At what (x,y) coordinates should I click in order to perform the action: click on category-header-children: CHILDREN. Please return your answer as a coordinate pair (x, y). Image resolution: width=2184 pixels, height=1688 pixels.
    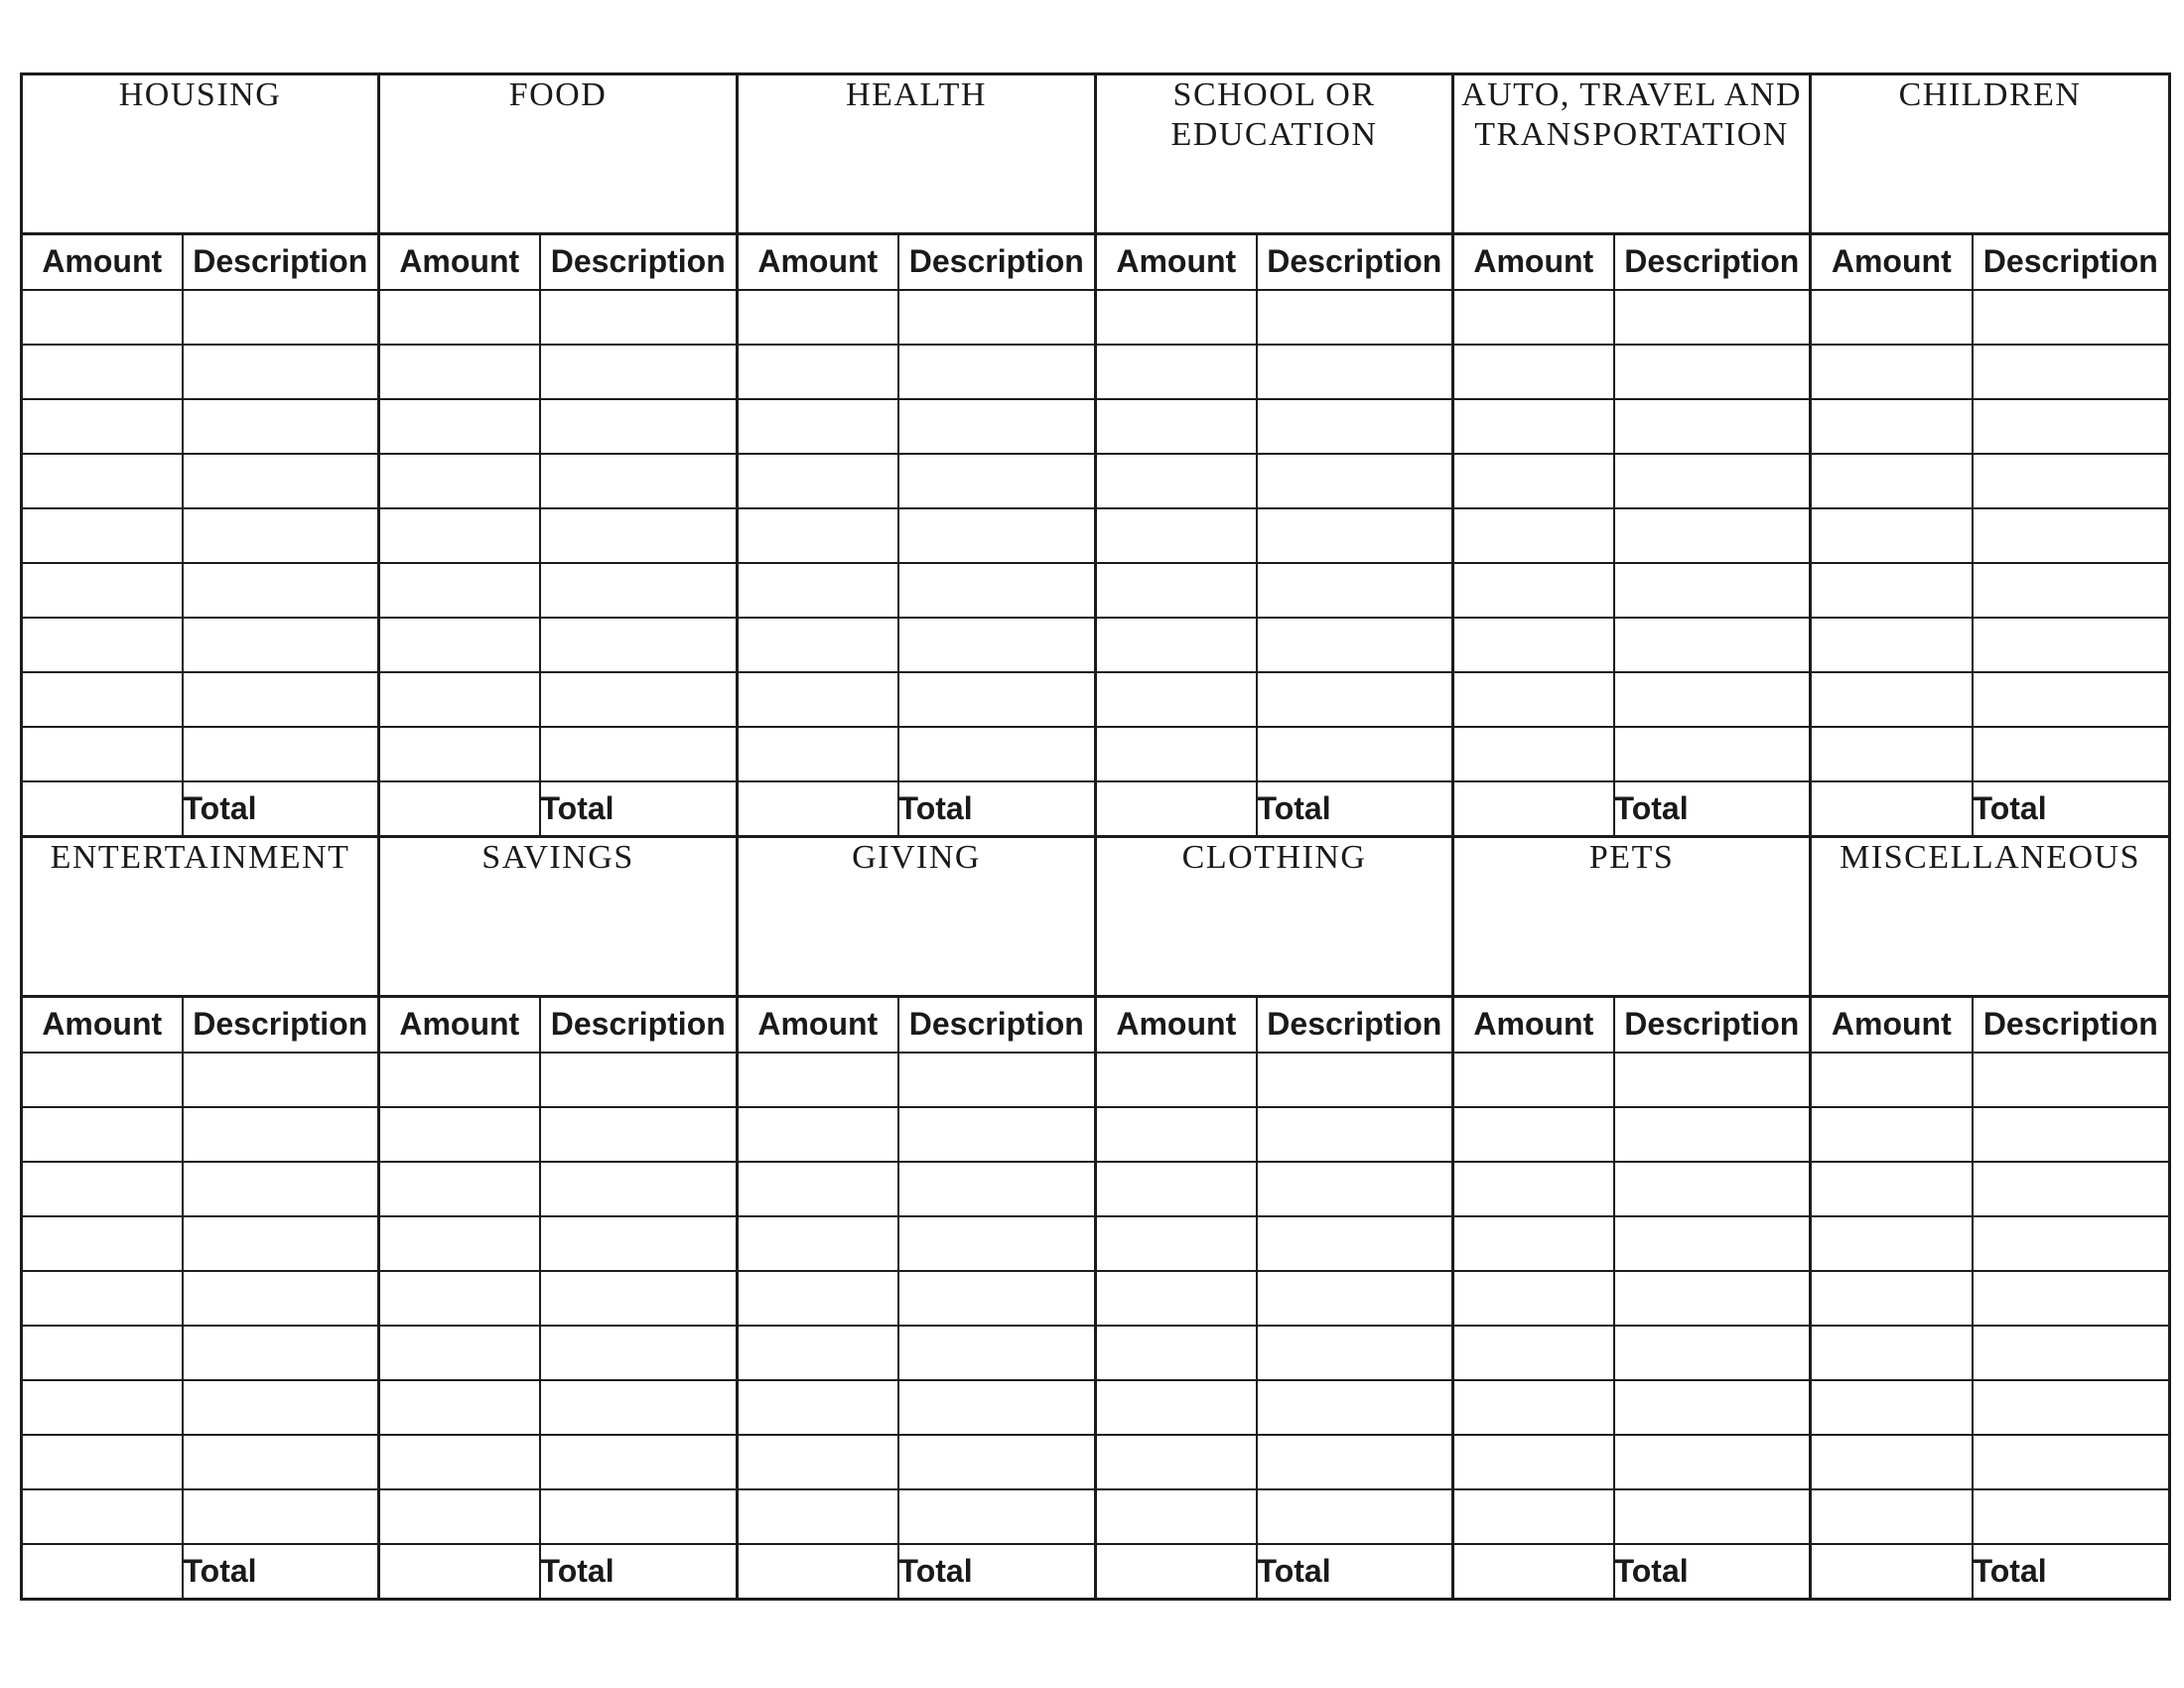
    Looking at the image, I should click on (1990, 153).